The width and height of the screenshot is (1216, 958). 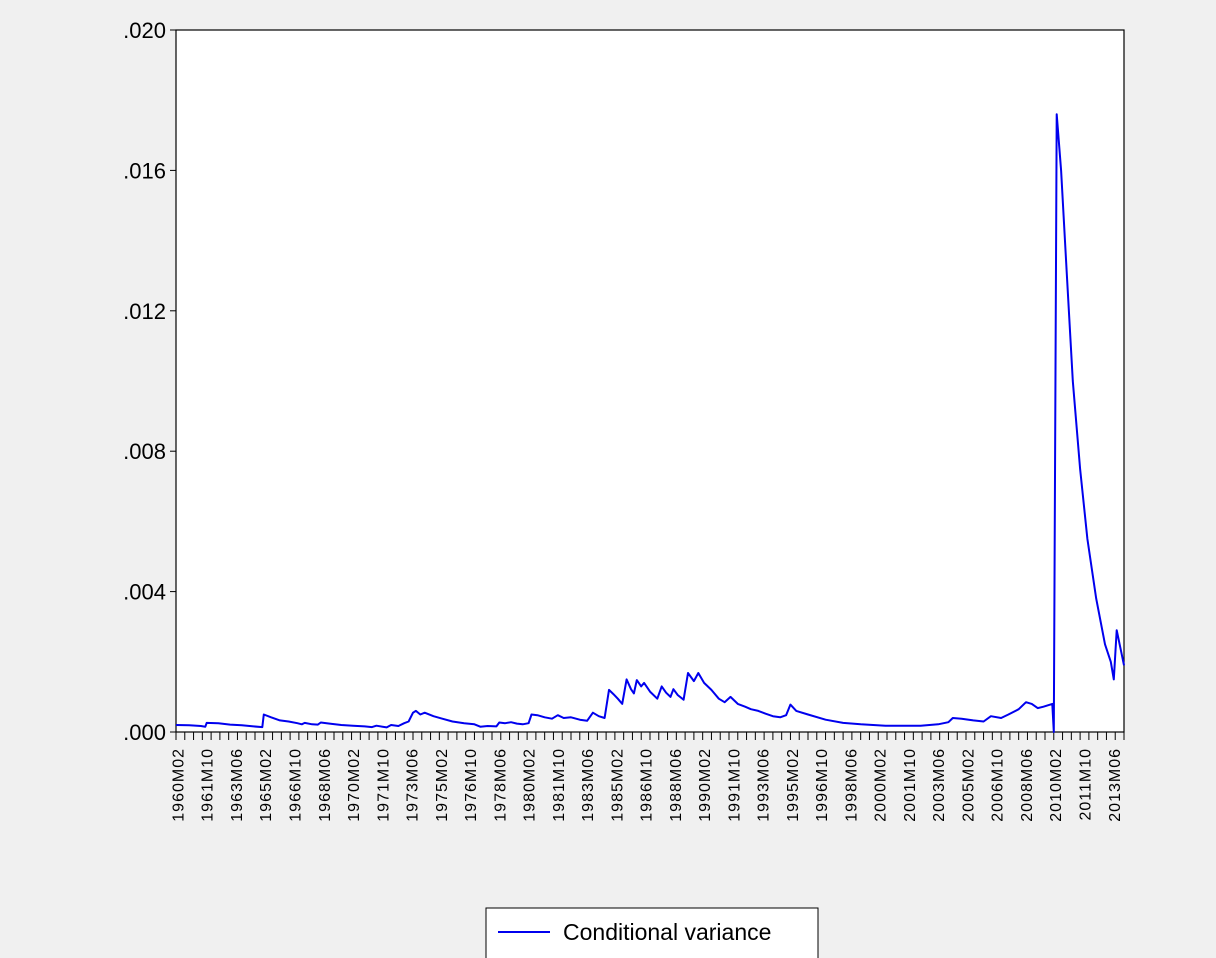 I want to click on x-tick-label: 1971M10, so click(x=383, y=785).